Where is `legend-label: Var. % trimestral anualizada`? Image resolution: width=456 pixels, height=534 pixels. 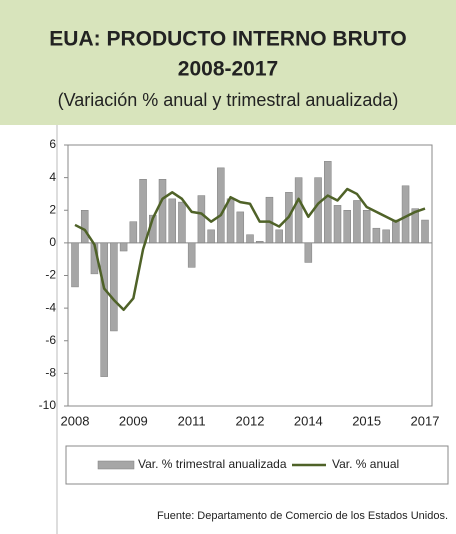
legend-label: Var. % trimestral anualizada is located at coordinates (212, 464).